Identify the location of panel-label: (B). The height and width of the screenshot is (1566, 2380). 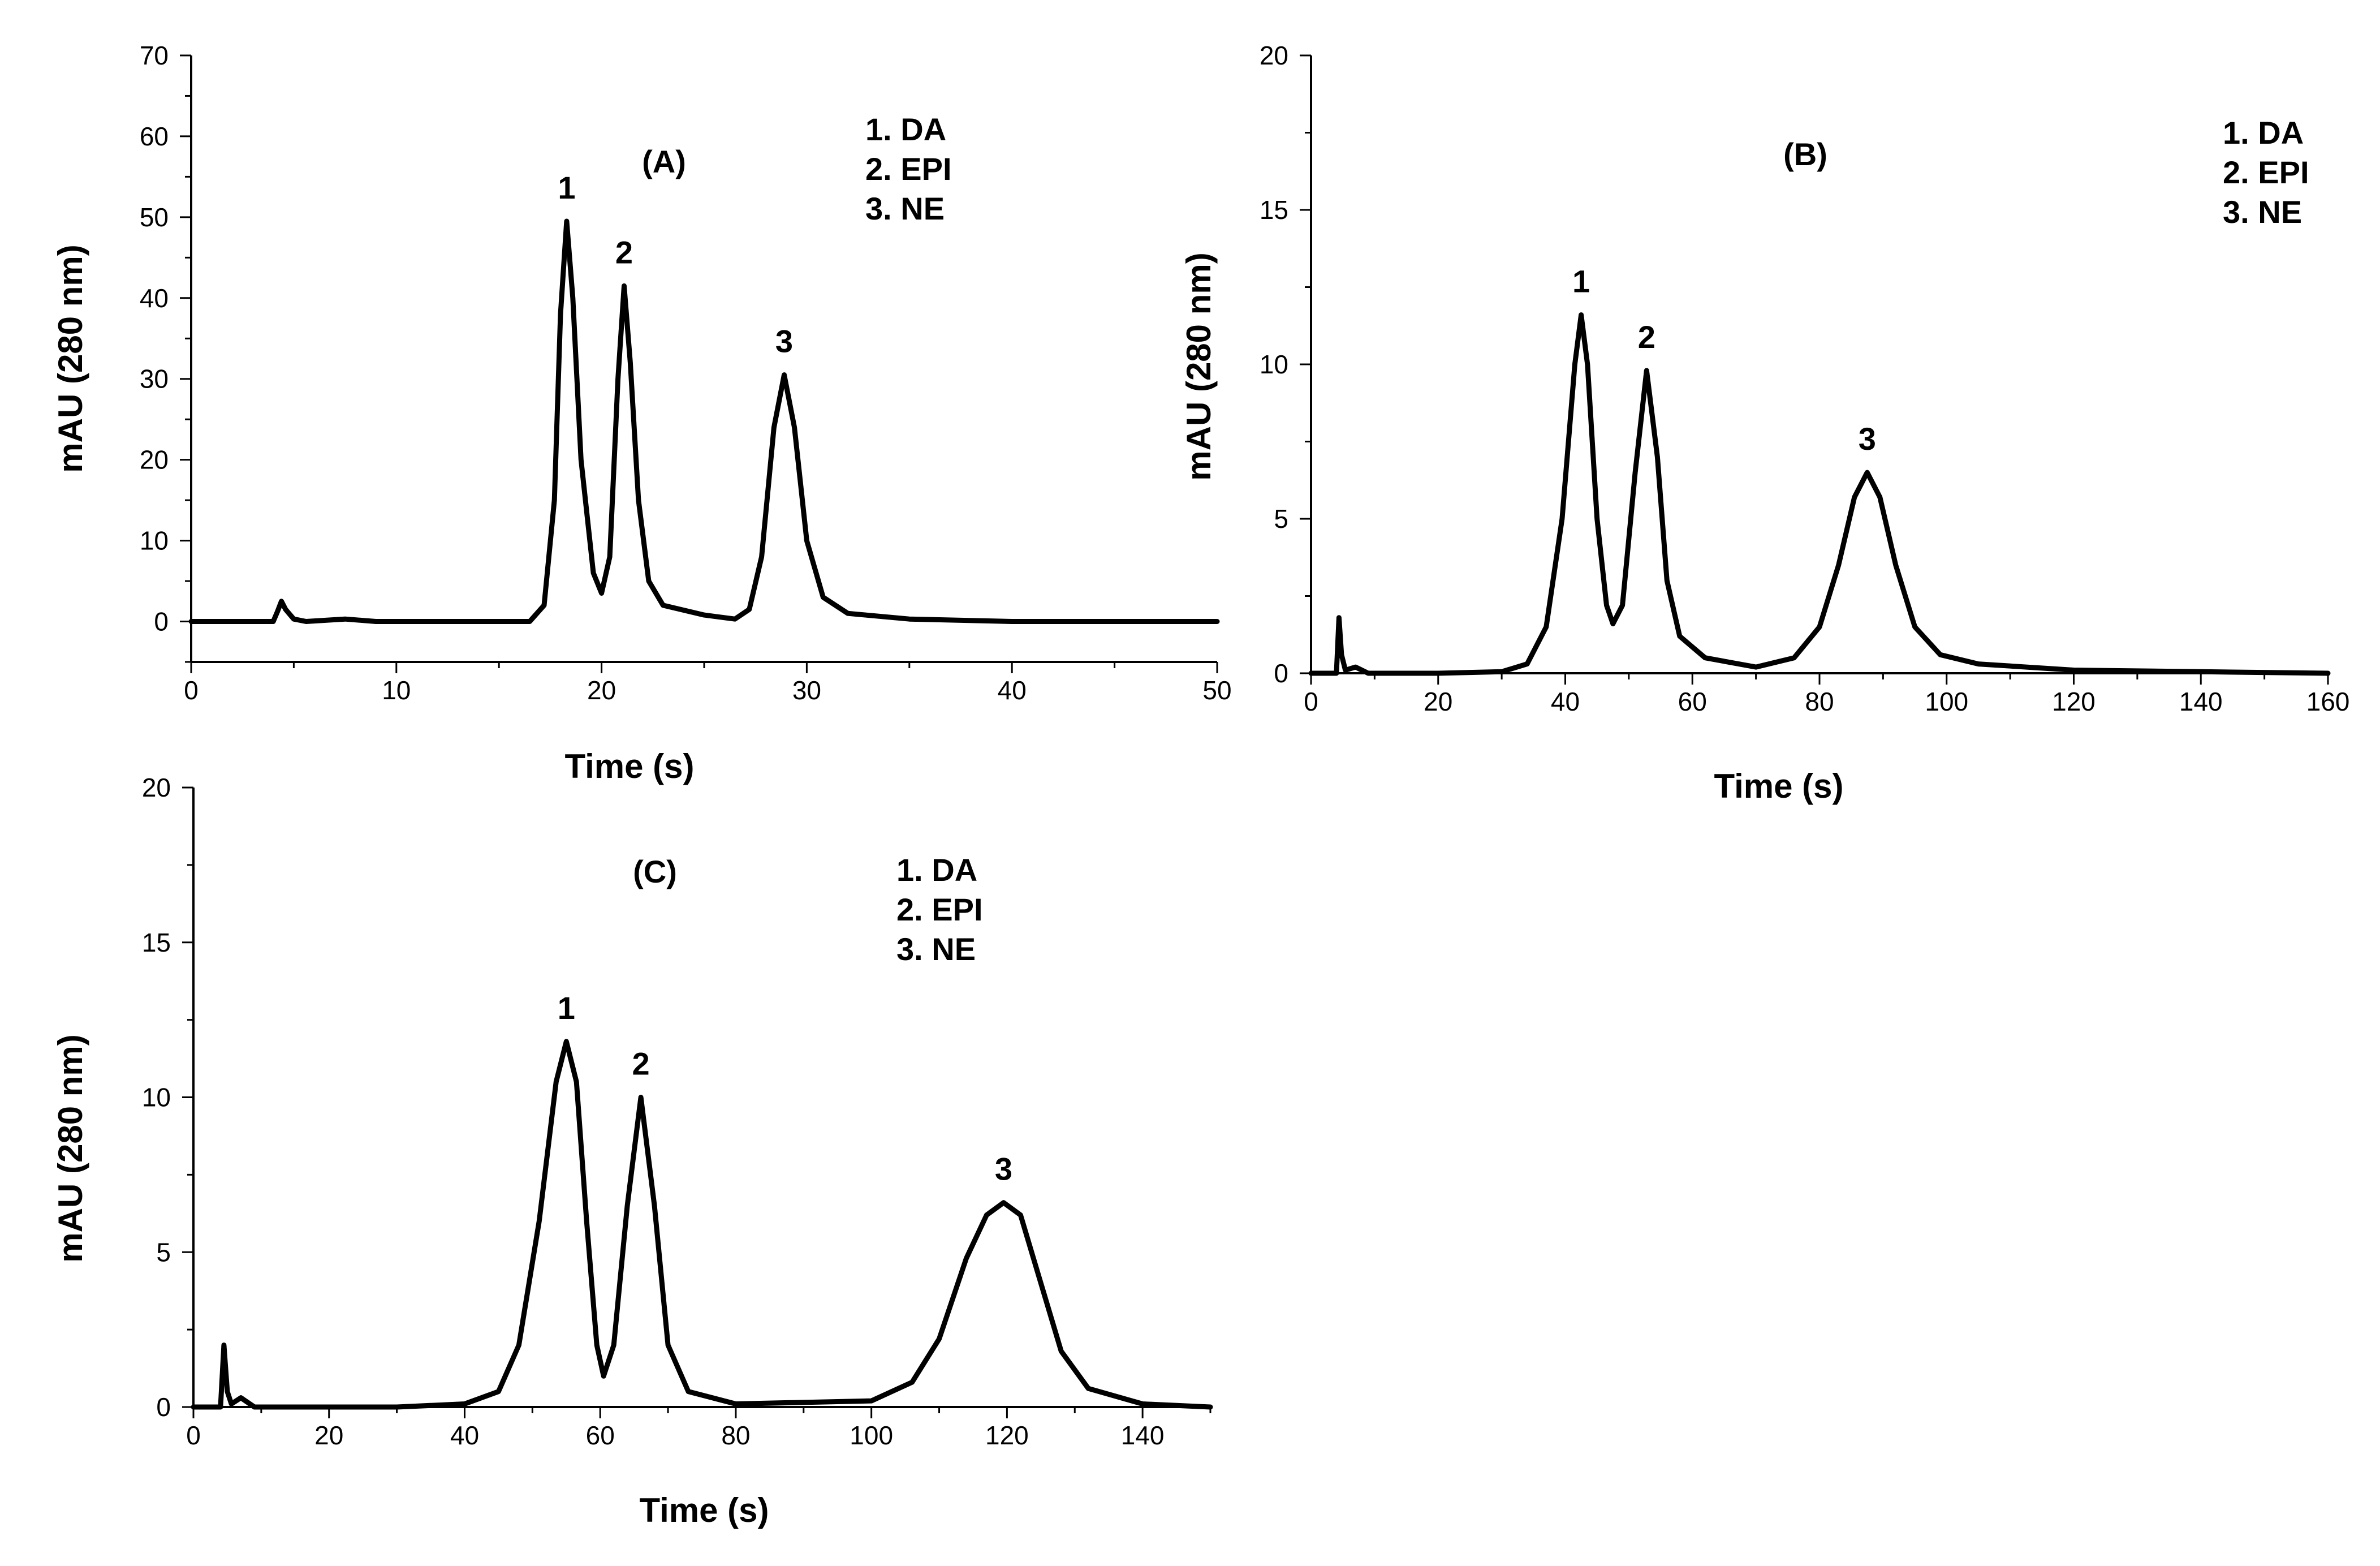
(1805, 154).